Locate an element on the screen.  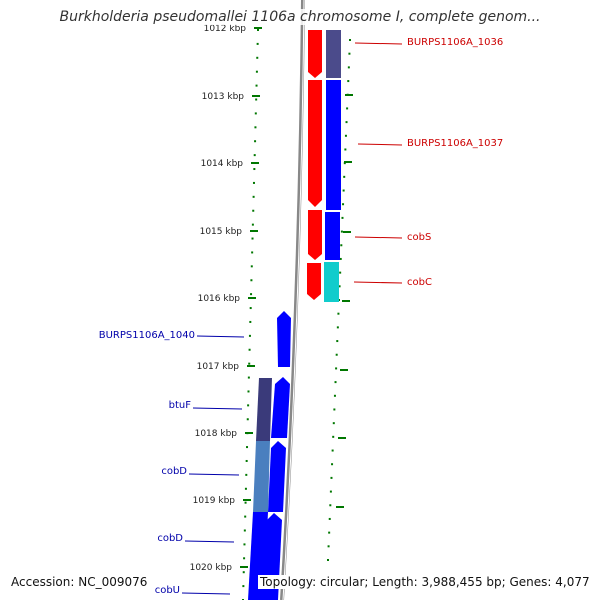
ruler-tick-label: 1019 kbp is located at coordinates (214, 501).